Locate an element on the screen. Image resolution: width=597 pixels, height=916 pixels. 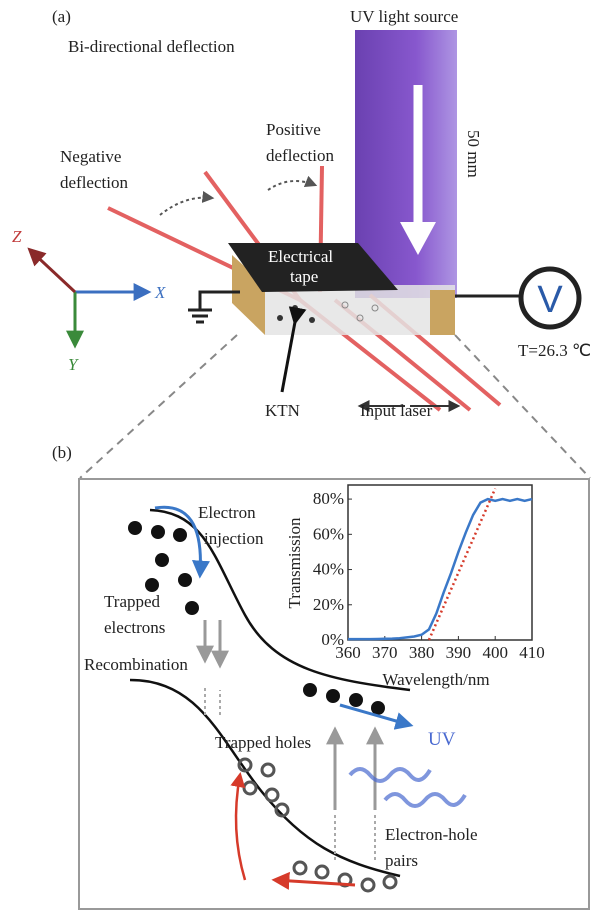
block-holes is located at coordinates (360, 311).